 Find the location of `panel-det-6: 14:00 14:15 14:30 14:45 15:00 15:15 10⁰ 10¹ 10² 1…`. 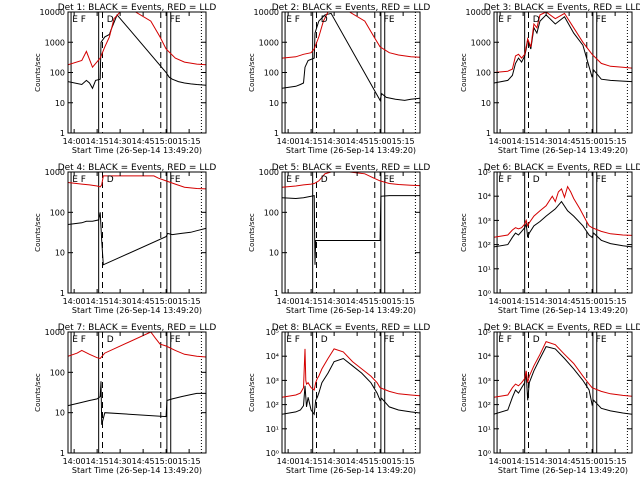

panel-det-6: 14:00 14:15 14:30 14:45 15:00 15:15 10⁰ 10¹ 10² 1… is located at coordinates (550, 239).